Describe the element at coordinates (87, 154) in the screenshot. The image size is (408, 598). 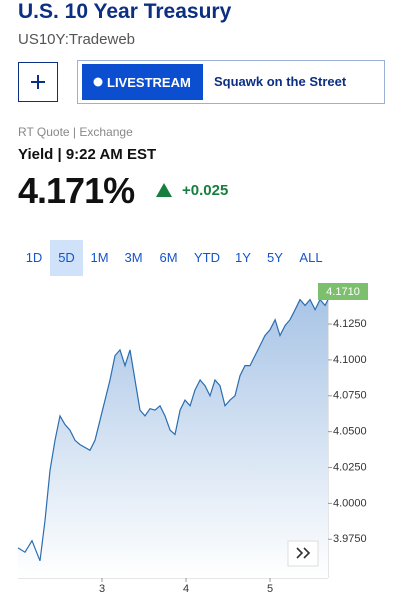
I see `quote-time: Yield | 9:22 AM EST` at that location.